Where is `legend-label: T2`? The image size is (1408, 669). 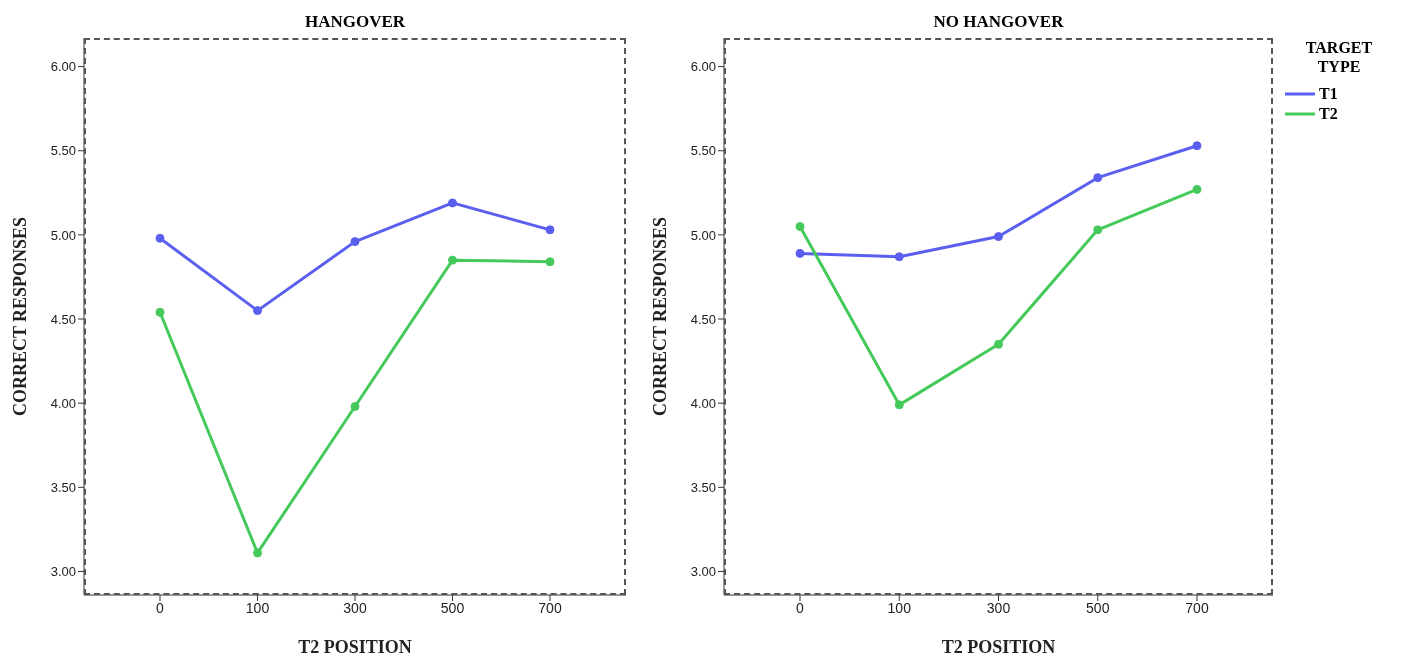
legend-label: T2 is located at coordinates (1328, 114).